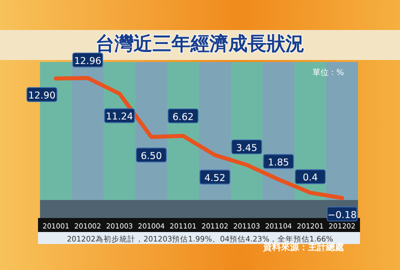 The width and height of the screenshot is (400, 270). What do you see at coordinates (183, 117) in the screenshot?
I see `data-label: 6.62` at bounding box center [183, 117].